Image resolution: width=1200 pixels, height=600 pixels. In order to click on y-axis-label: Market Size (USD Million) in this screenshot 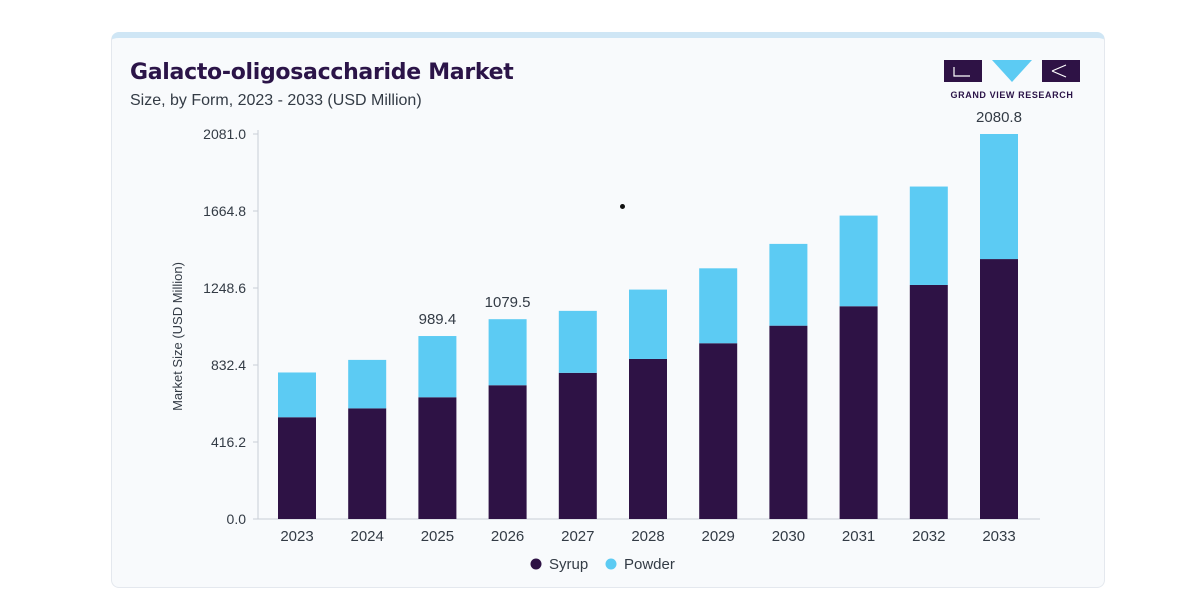, I will do `click(177, 336)`.